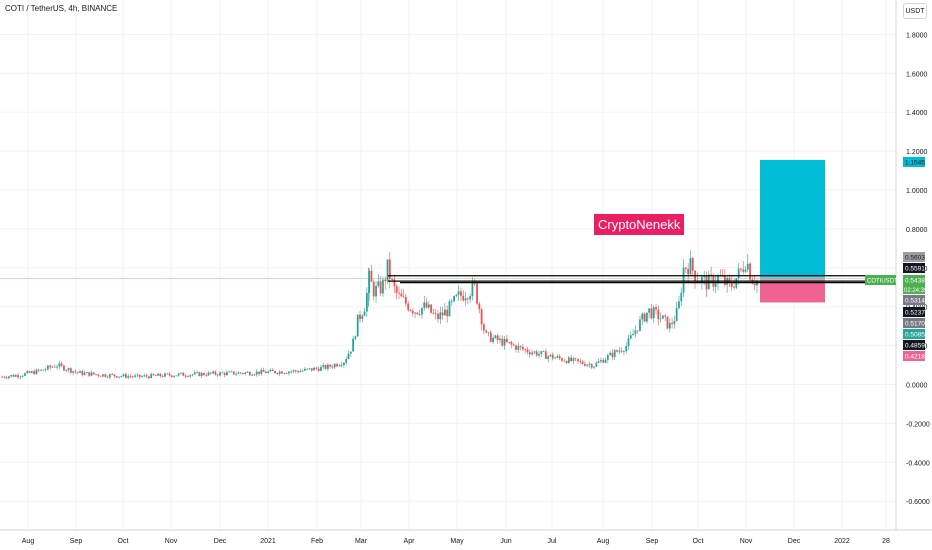  I want to click on price-label: 0.4218, so click(915, 357).